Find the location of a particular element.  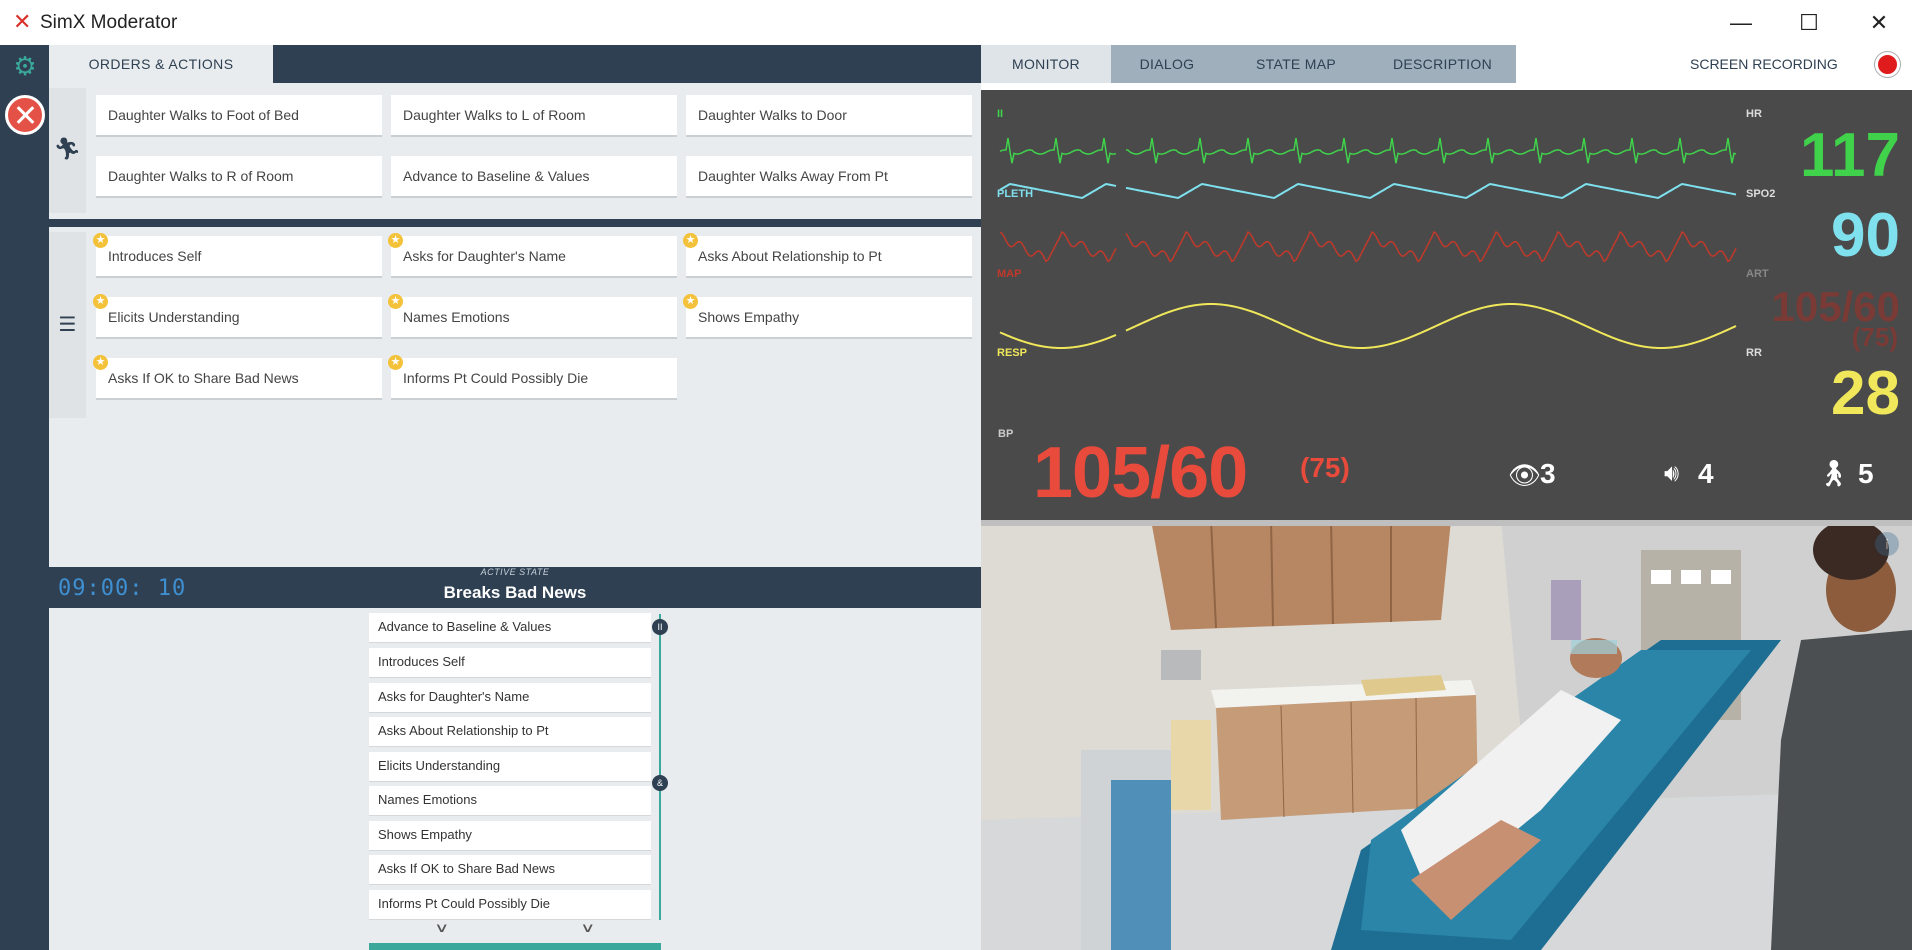

action-elicits-understanding: Elicits Understanding is located at coordinates (239, 318).